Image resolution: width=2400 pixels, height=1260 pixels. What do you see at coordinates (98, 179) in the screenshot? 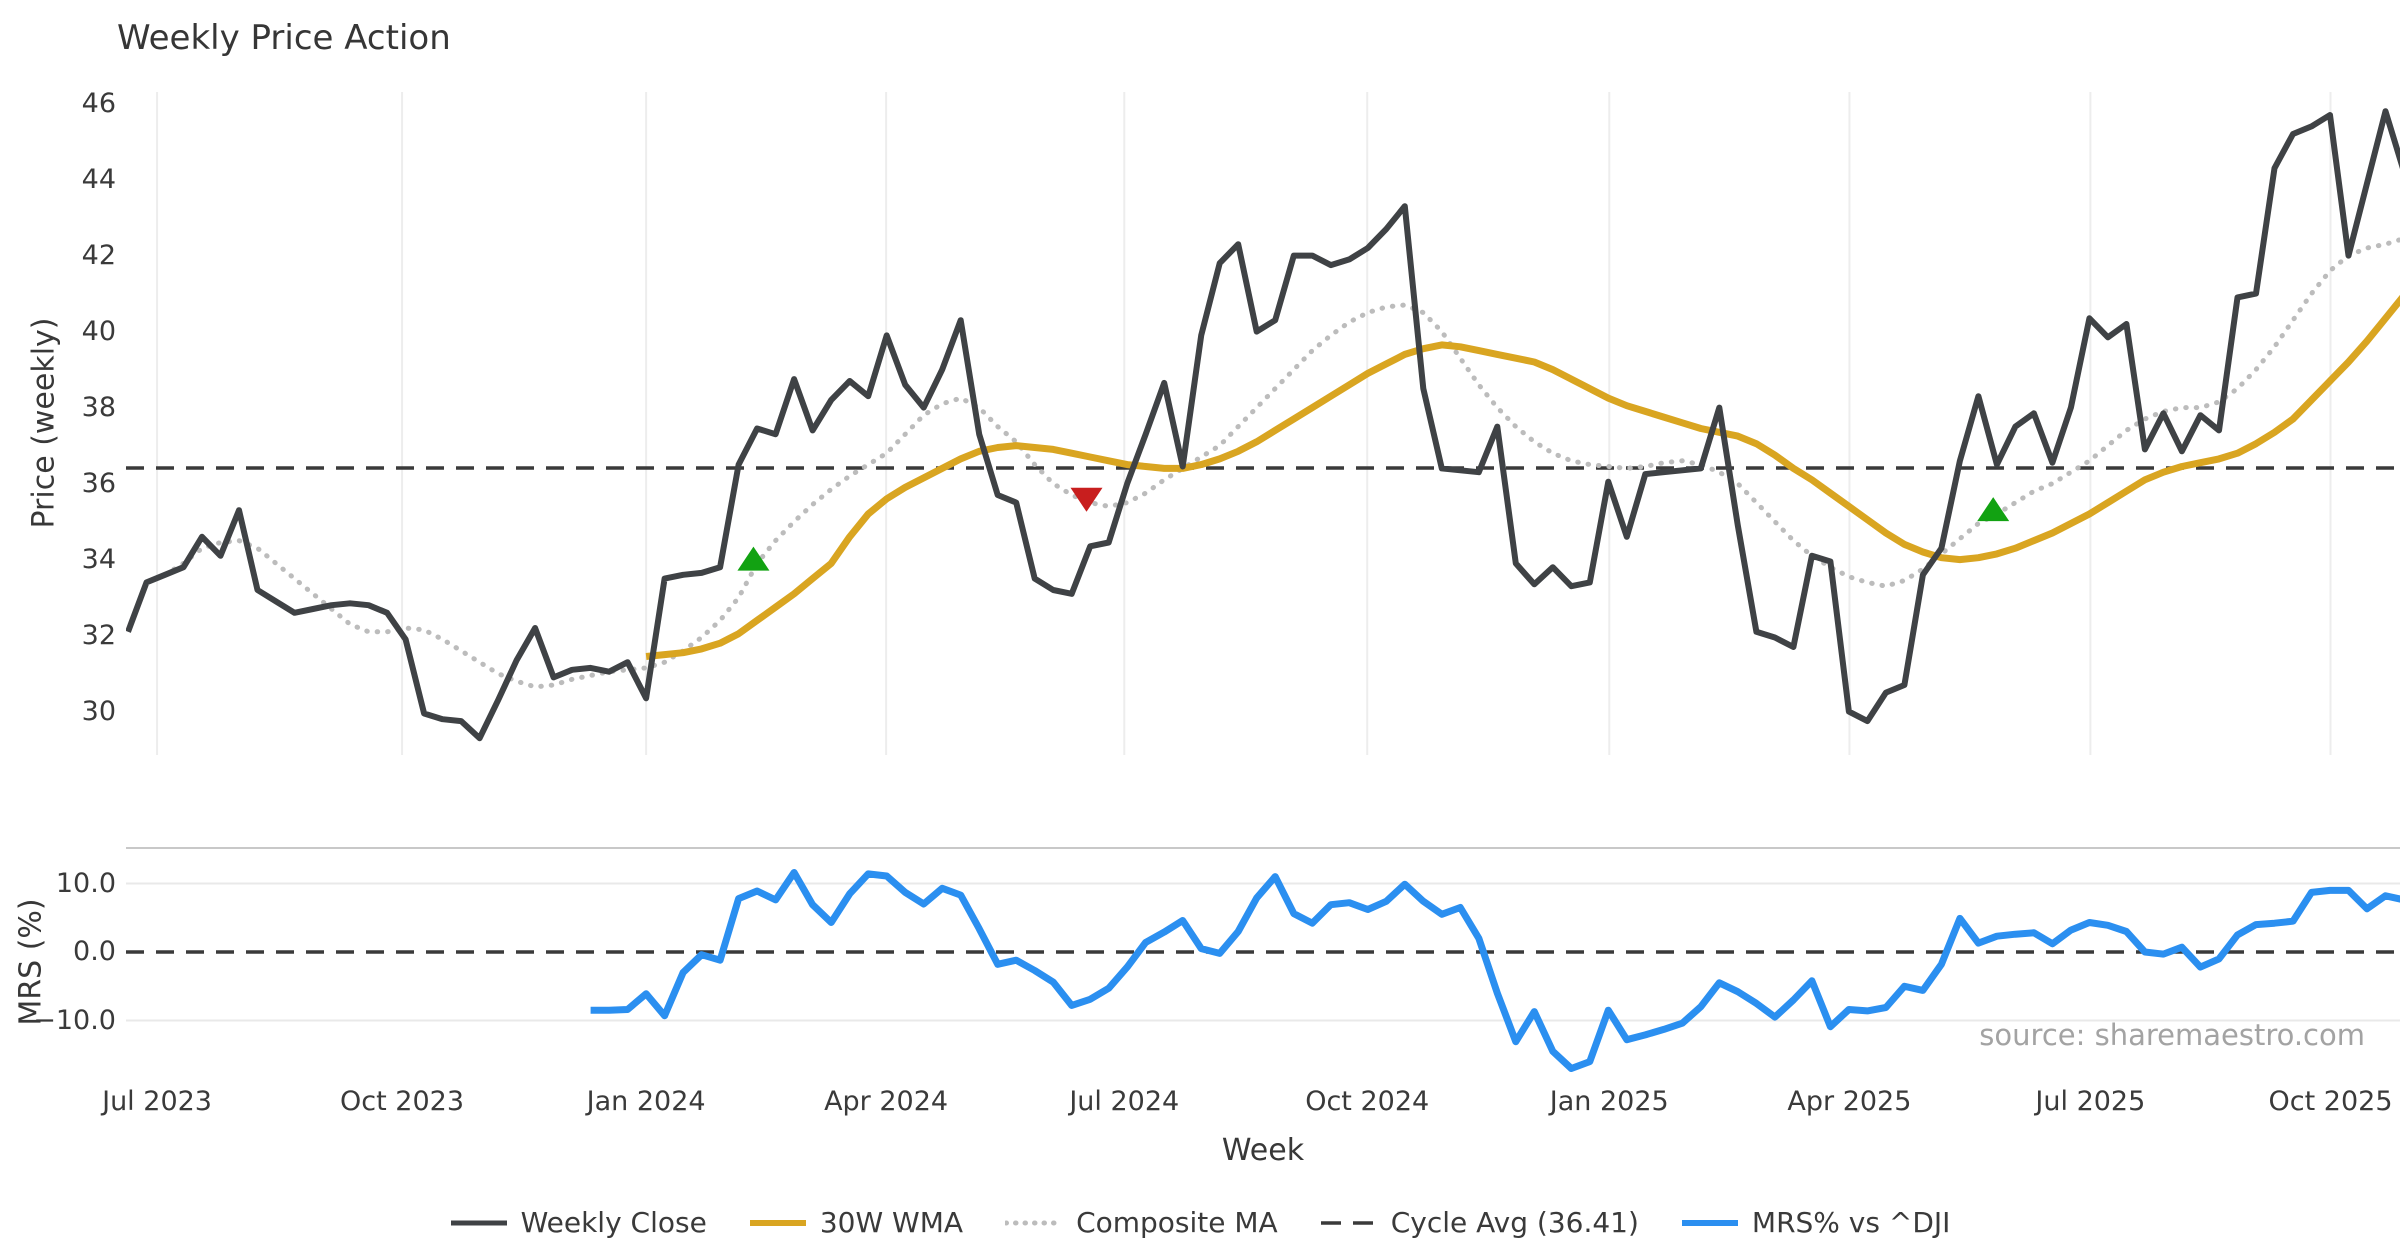
I see `price-tick-label: 44` at bounding box center [98, 179].